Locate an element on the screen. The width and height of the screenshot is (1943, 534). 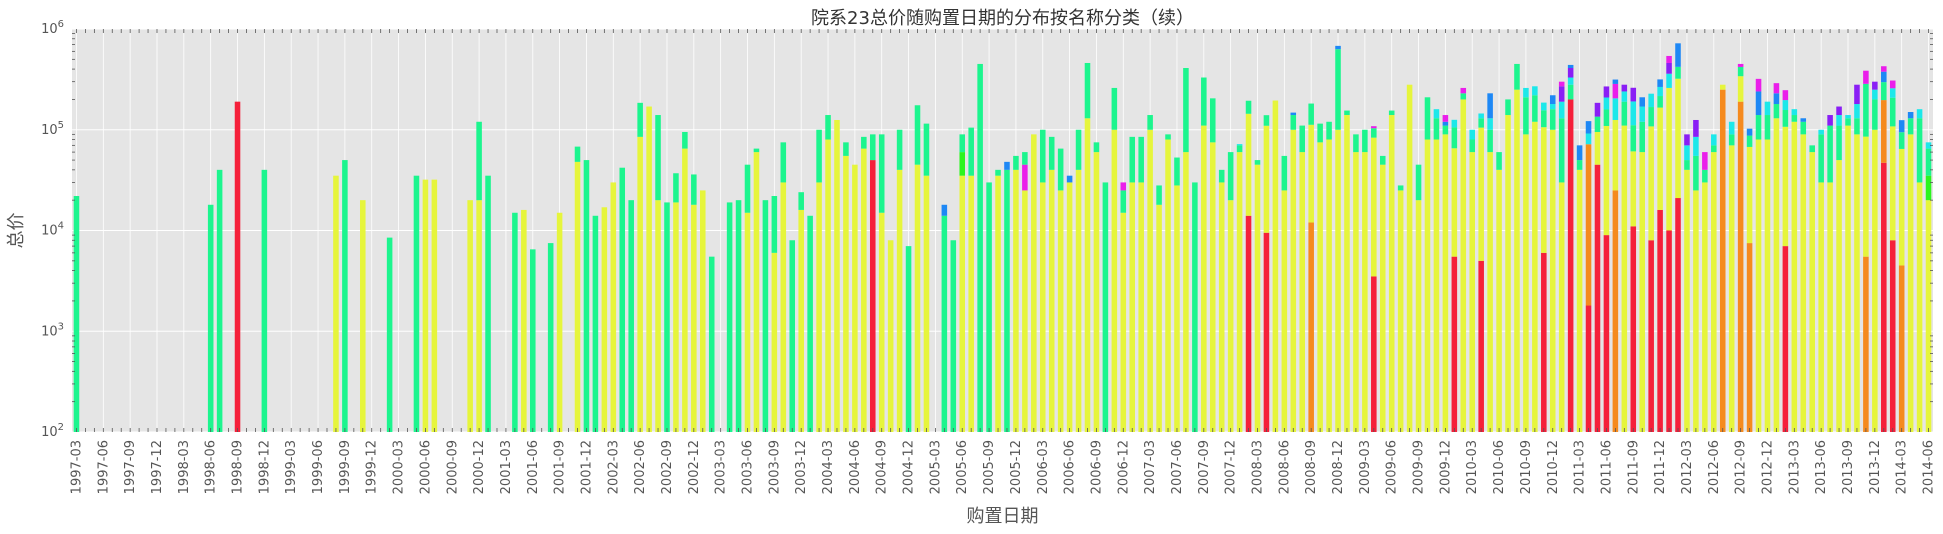
x-tick-label: 2005-06 is located at coordinates (962, 467).